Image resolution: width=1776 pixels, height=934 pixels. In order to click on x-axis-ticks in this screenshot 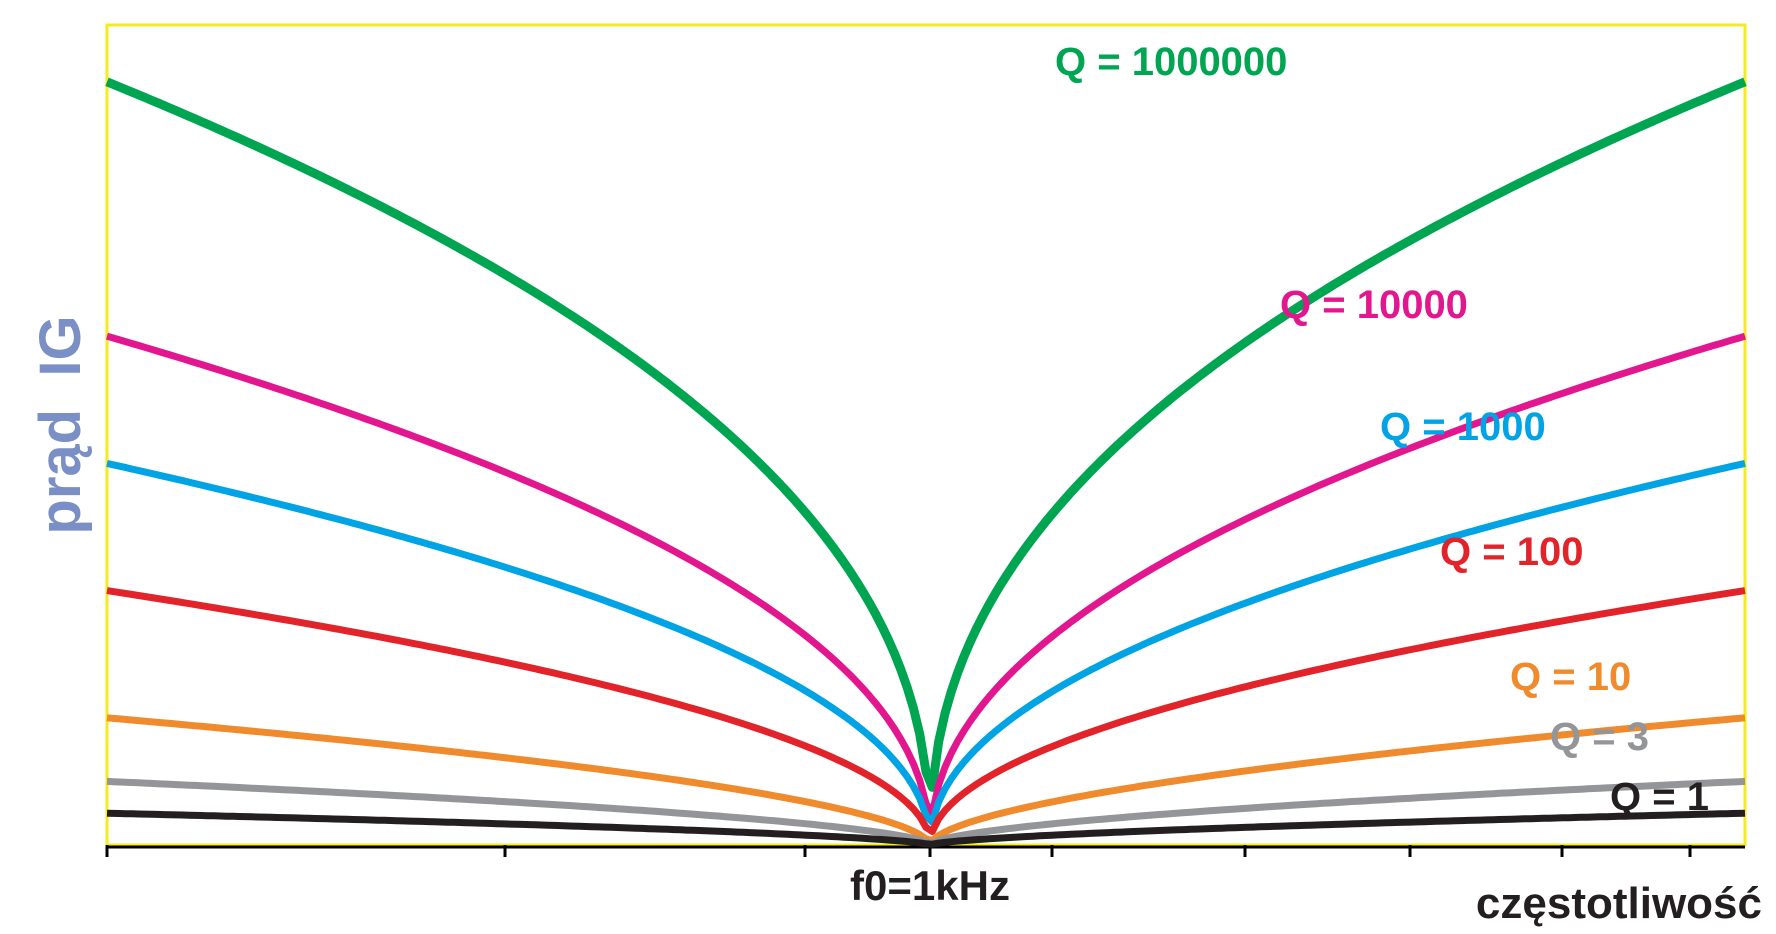, I will do `click(898, 851)`.